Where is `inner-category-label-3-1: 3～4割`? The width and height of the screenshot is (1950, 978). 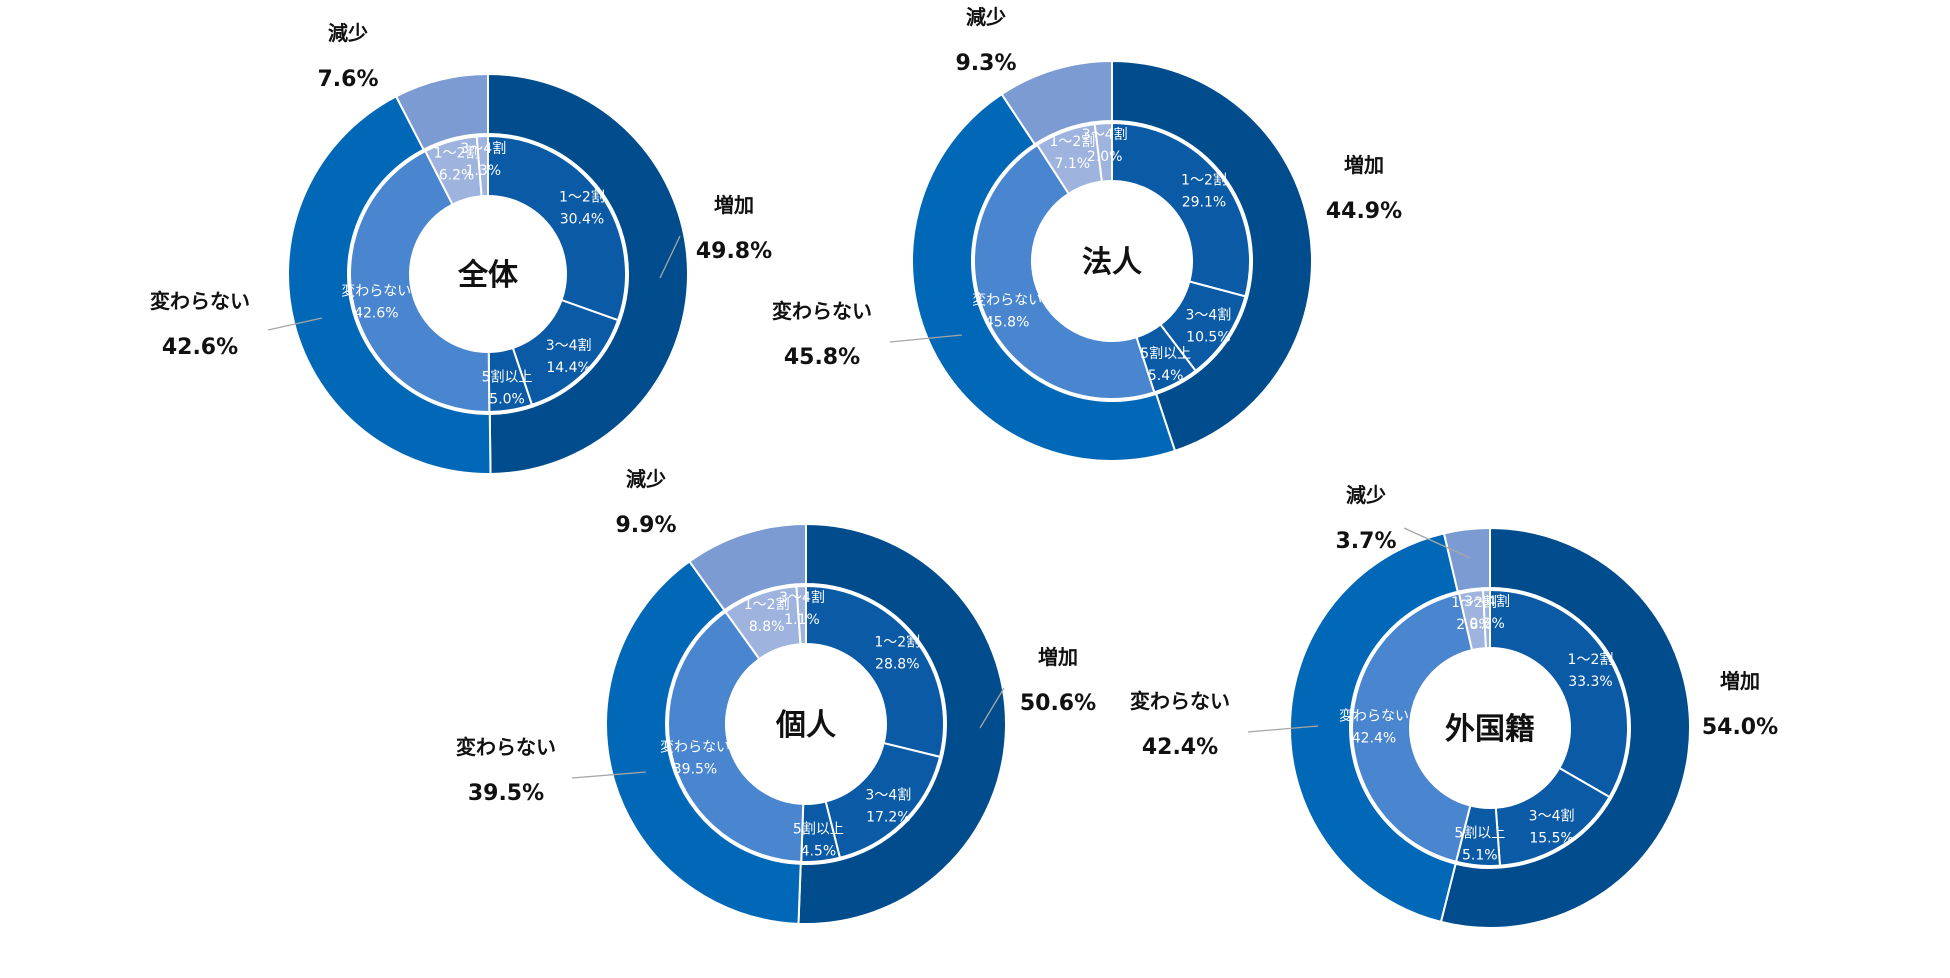
inner-category-label-3-1: 3～4割 is located at coordinates (1552, 815).